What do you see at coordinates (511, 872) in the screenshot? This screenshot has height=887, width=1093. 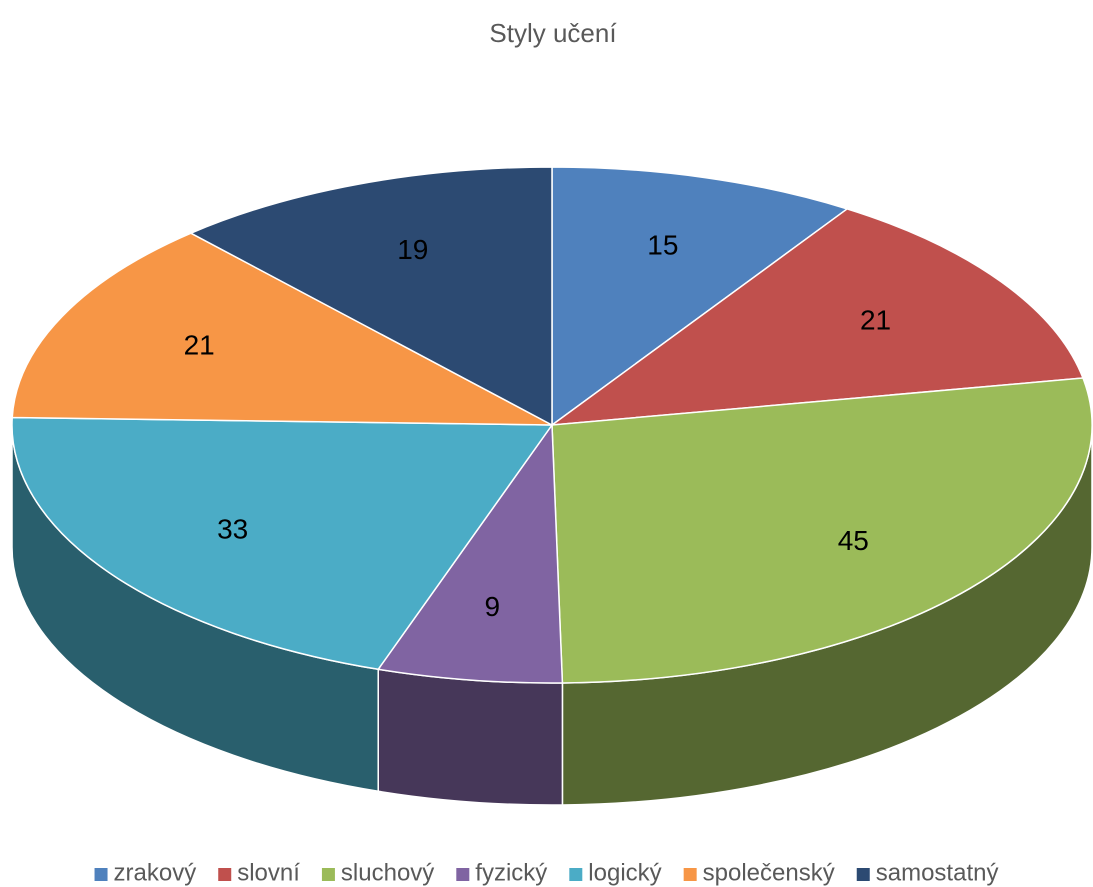 I see `legend-label: fyzický` at bounding box center [511, 872].